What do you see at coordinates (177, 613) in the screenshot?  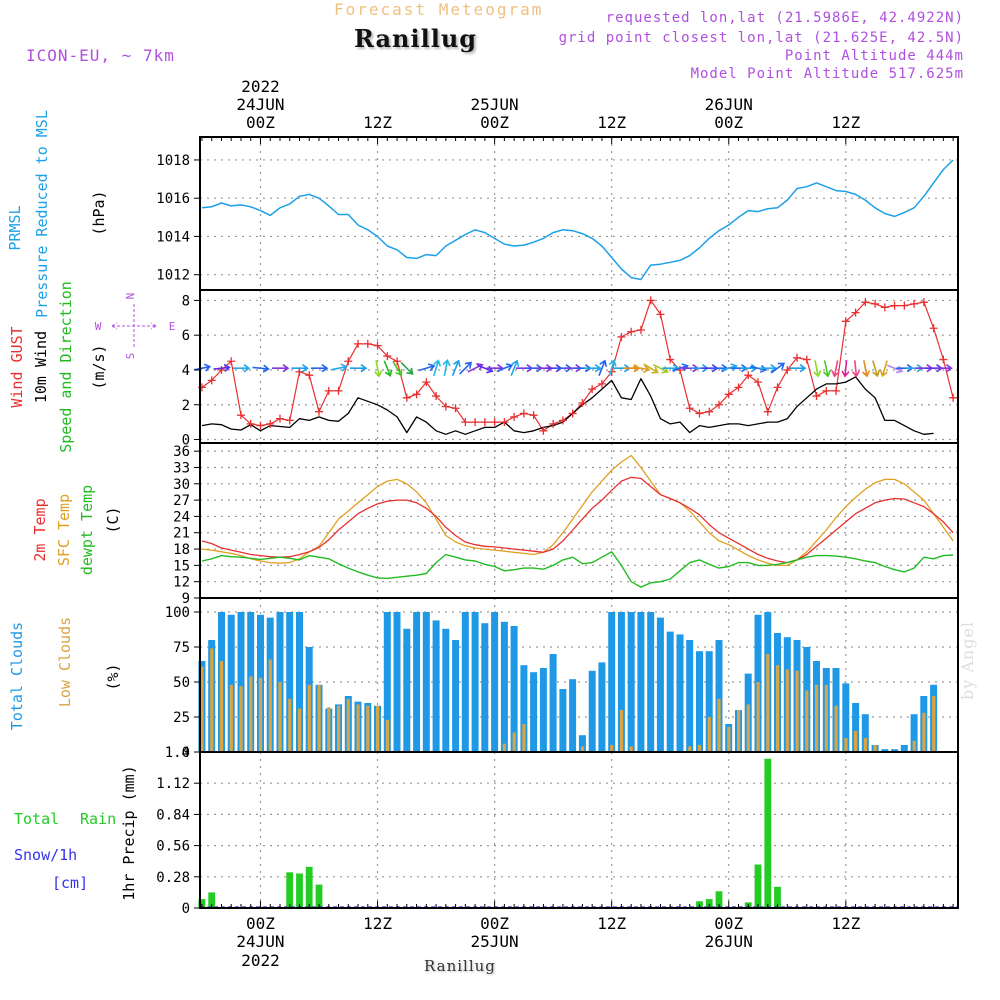 I see `clouds-ytick-label: 100` at bounding box center [177, 613].